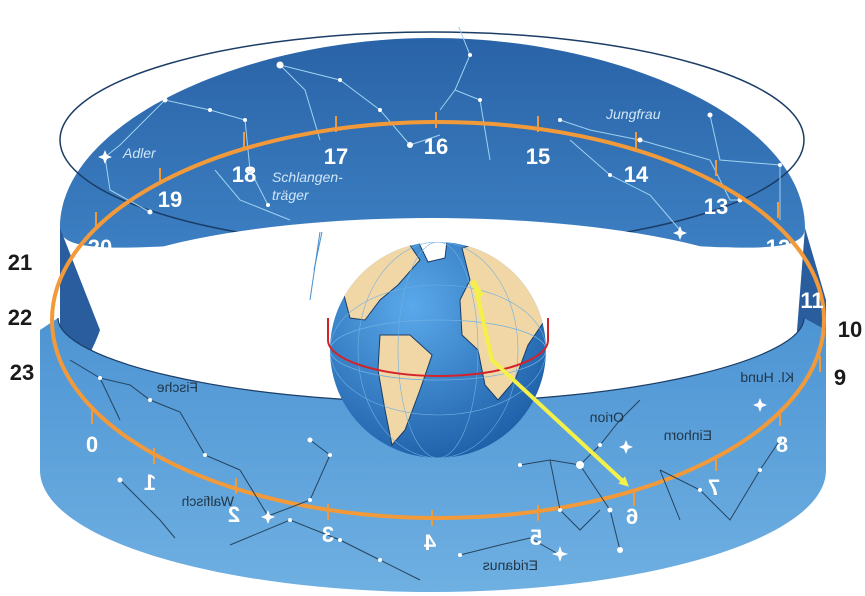 The height and width of the screenshot is (596, 865). What do you see at coordinates (431, 252) in the screenshot?
I see `land-greenland` at bounding box center [431, 252].